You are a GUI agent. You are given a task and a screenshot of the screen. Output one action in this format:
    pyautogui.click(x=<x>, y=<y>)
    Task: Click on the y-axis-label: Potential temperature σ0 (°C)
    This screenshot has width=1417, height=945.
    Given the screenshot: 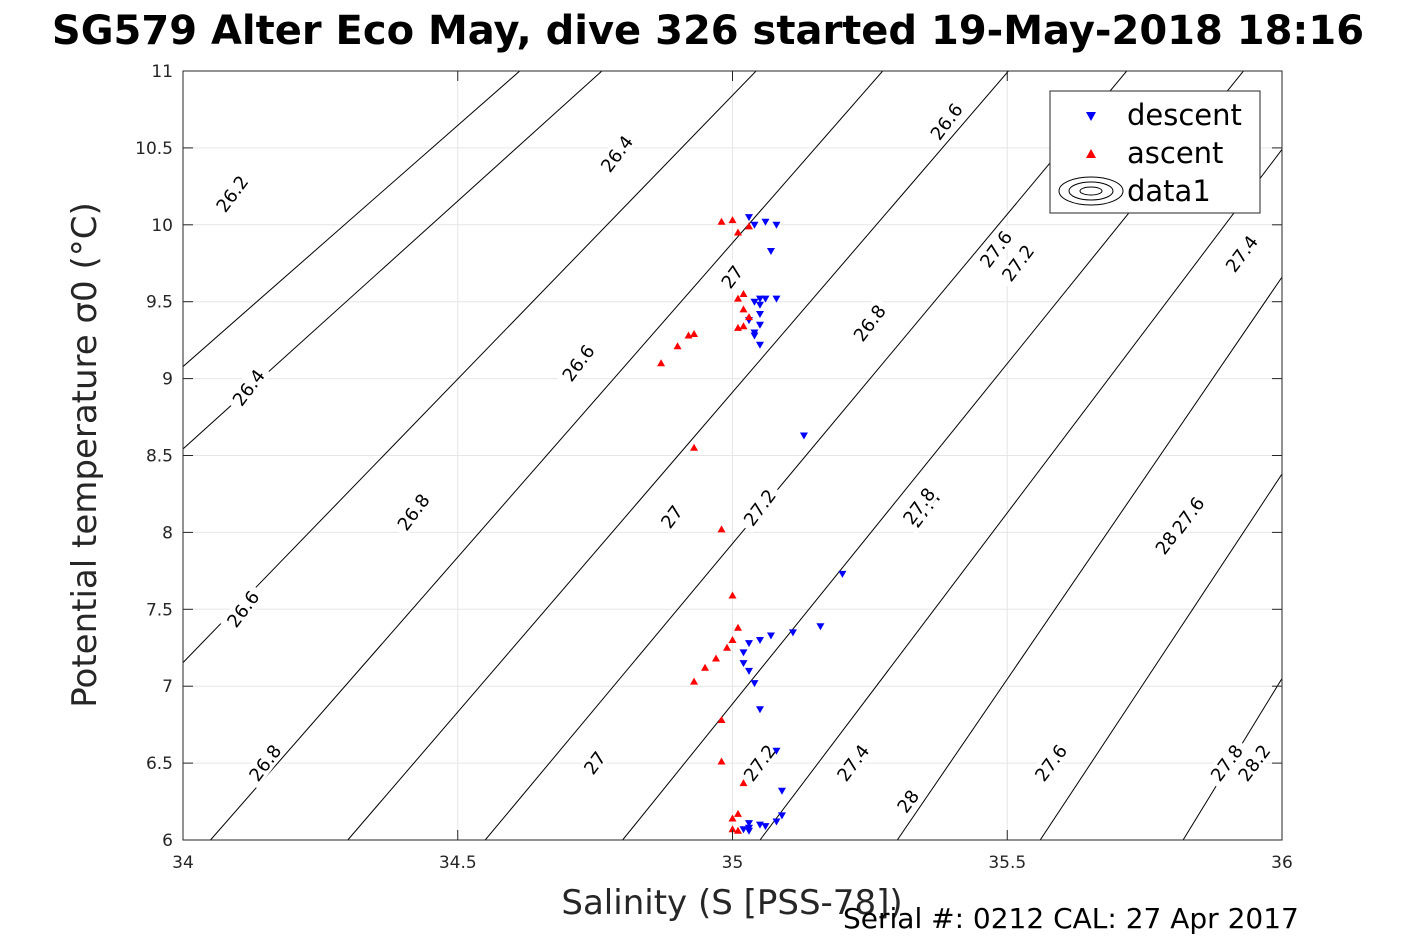 What is the action you would take?
    pyautogui.click(x=85, y=455)
    